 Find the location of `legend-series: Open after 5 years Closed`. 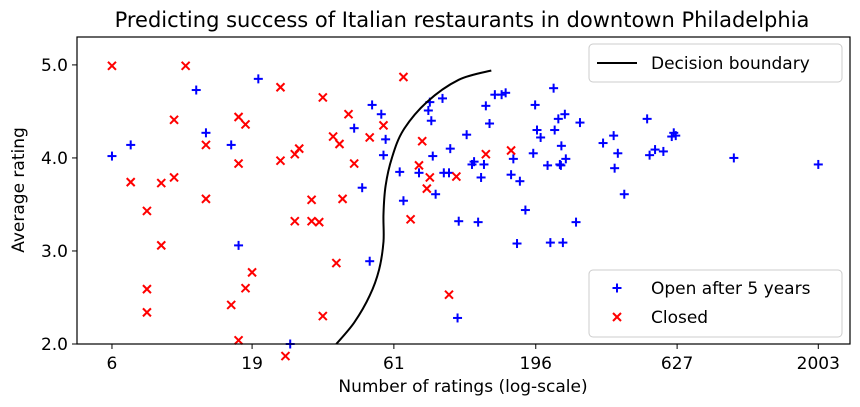

legend-series: Open after 5 years Closed is located at coordinates (715, 303).